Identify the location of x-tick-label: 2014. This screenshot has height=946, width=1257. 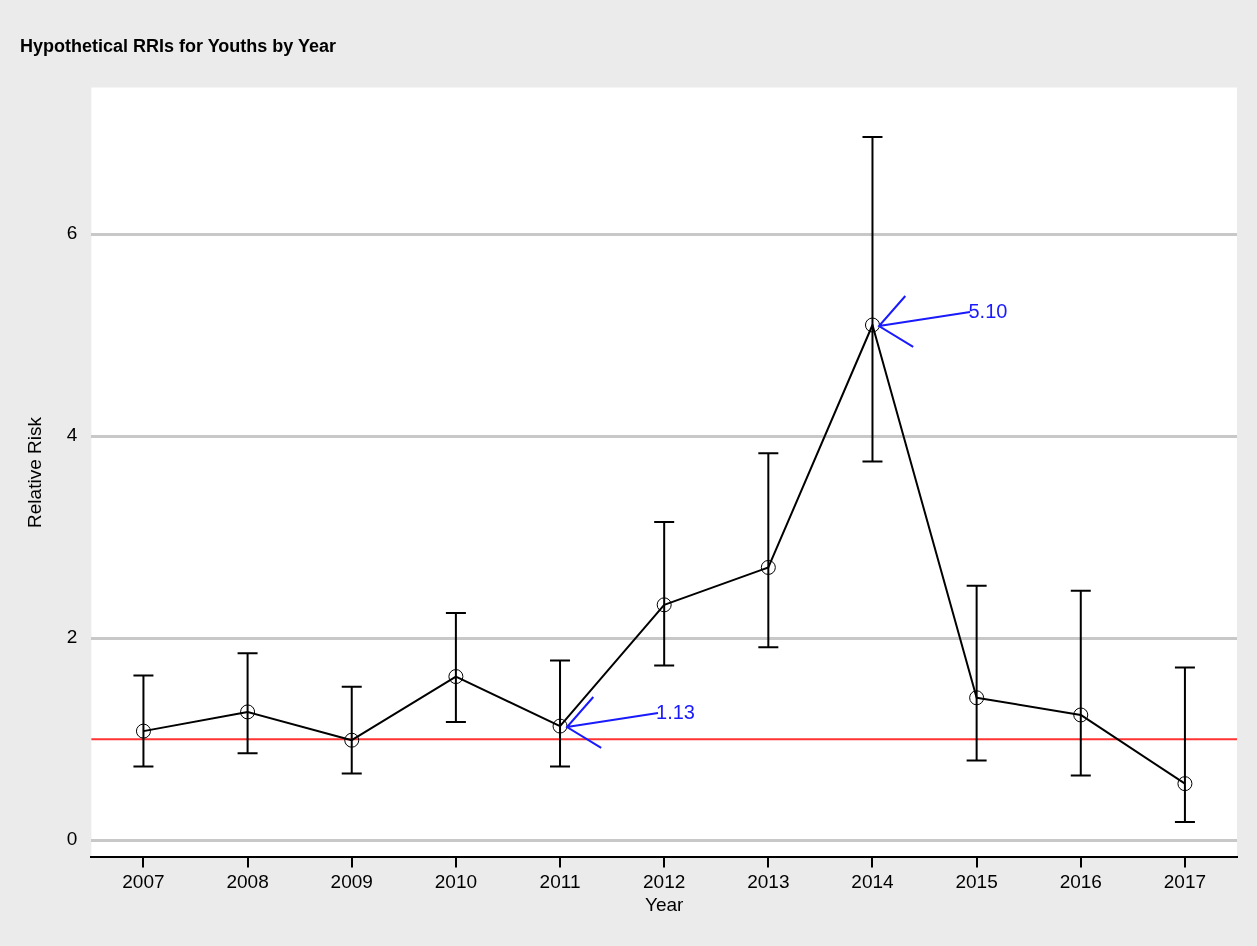
(873, 882).